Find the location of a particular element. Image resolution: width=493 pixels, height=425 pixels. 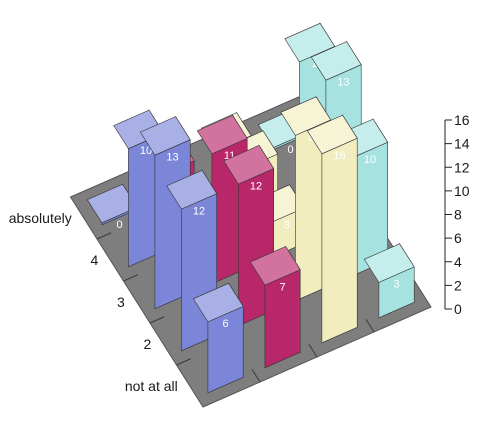

z-tick-label: 8 is located at coordinates (458, 215).